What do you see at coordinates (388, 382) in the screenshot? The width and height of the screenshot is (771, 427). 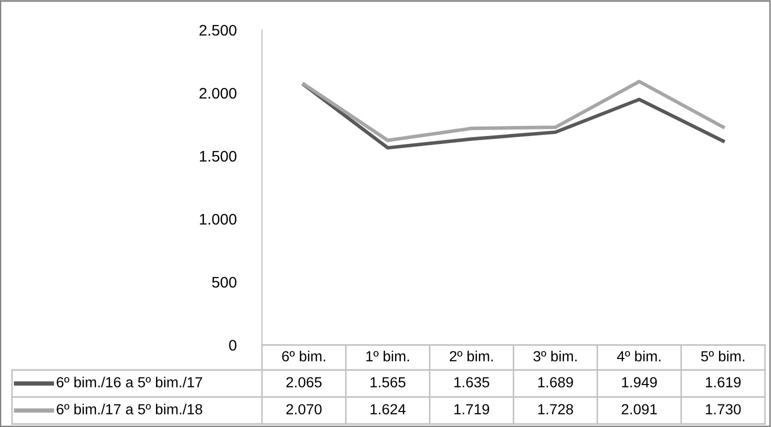 I see `data-label: 1.565` at bounding box center [388, 382].